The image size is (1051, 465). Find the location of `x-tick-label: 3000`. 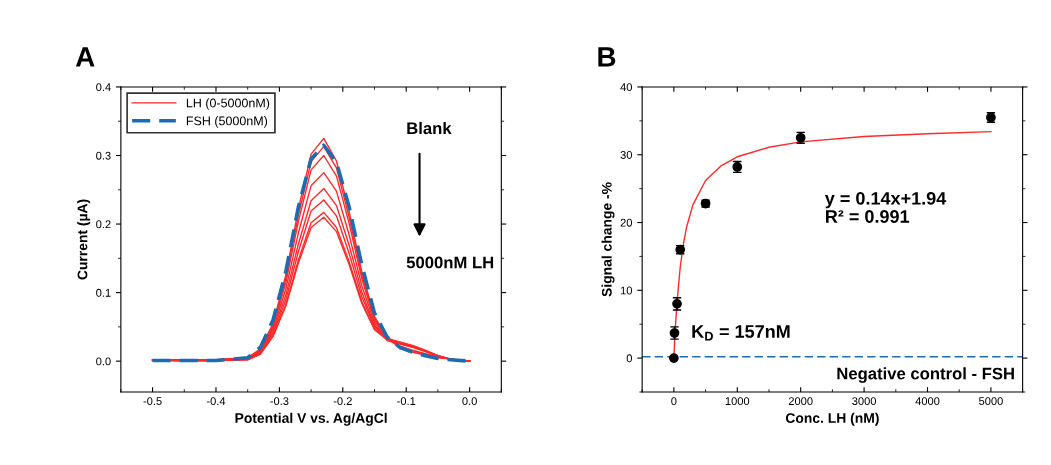

x-tick-label: 3000 is located at coordinates (864, 401).